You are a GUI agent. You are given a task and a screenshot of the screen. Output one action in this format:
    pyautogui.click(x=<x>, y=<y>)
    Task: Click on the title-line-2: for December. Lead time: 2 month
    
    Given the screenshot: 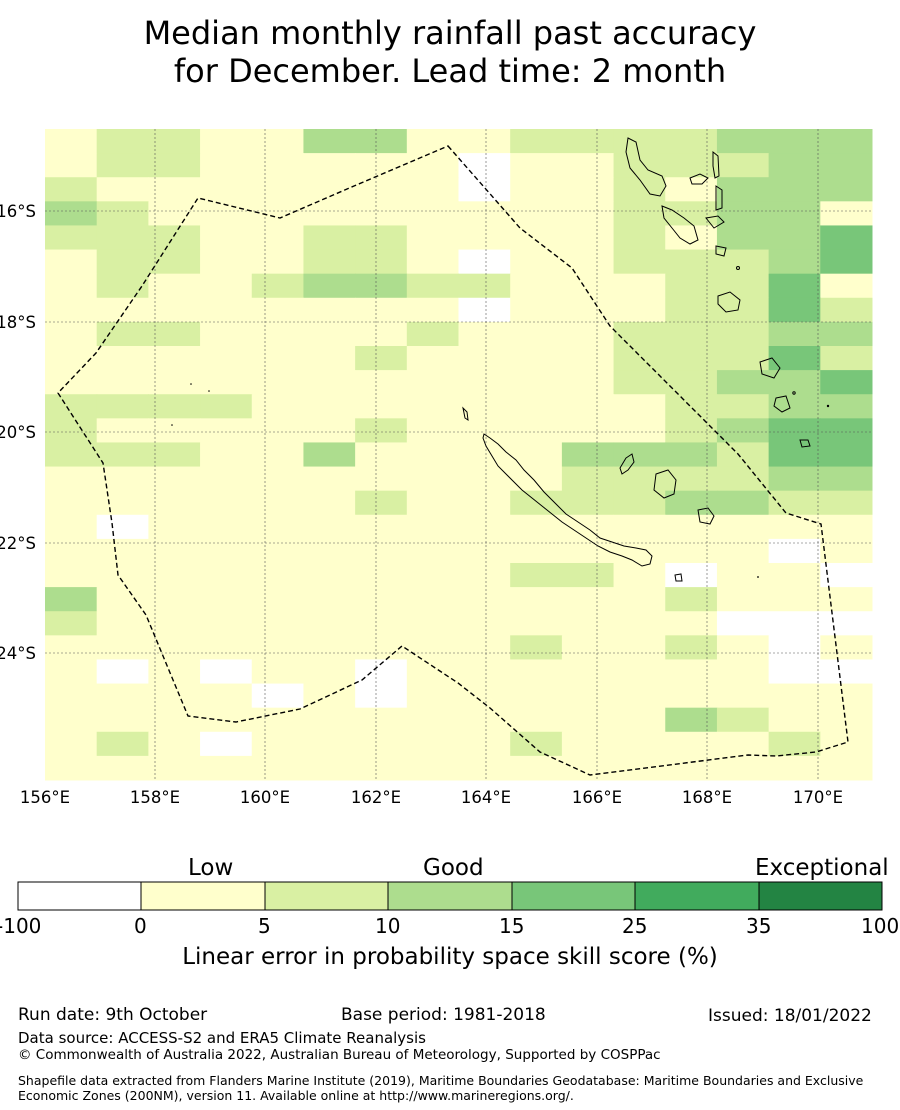 What is the action you would take?
    pyautogui.click(x=450, y=71)
    